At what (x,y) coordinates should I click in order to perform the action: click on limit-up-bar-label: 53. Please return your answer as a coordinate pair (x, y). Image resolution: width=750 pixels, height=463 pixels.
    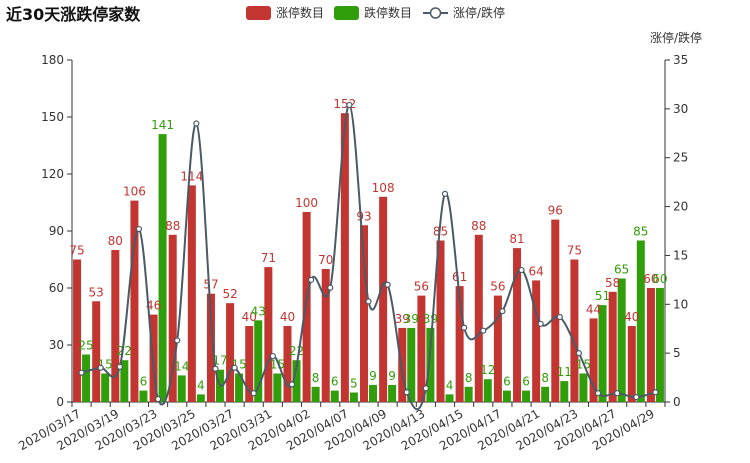
    Looking at the image, I should click on (96, 292).